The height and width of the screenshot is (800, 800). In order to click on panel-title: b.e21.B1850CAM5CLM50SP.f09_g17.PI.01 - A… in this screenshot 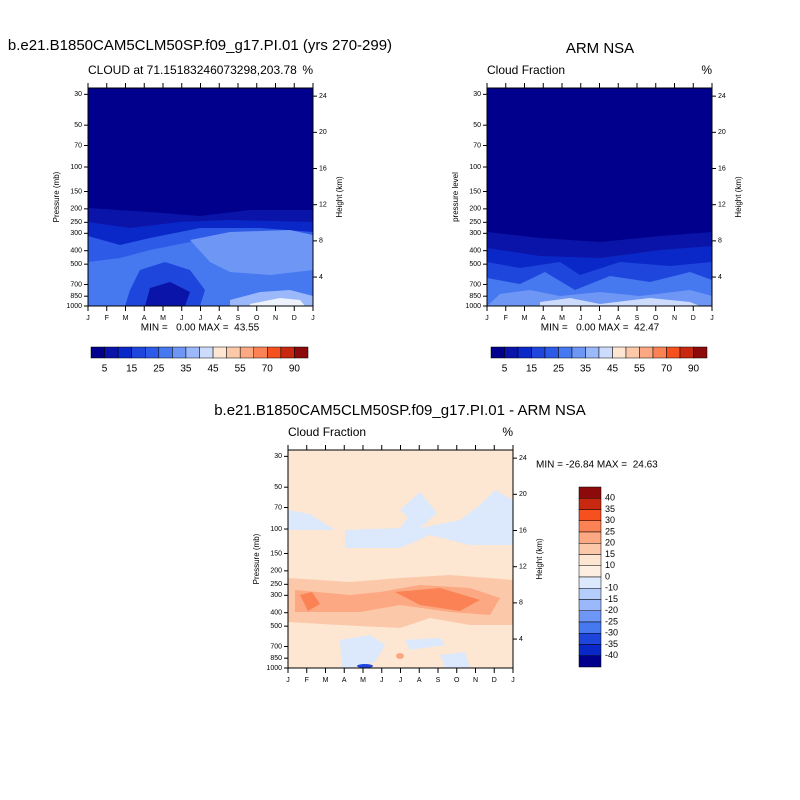, I will do `click(400, 410)`.